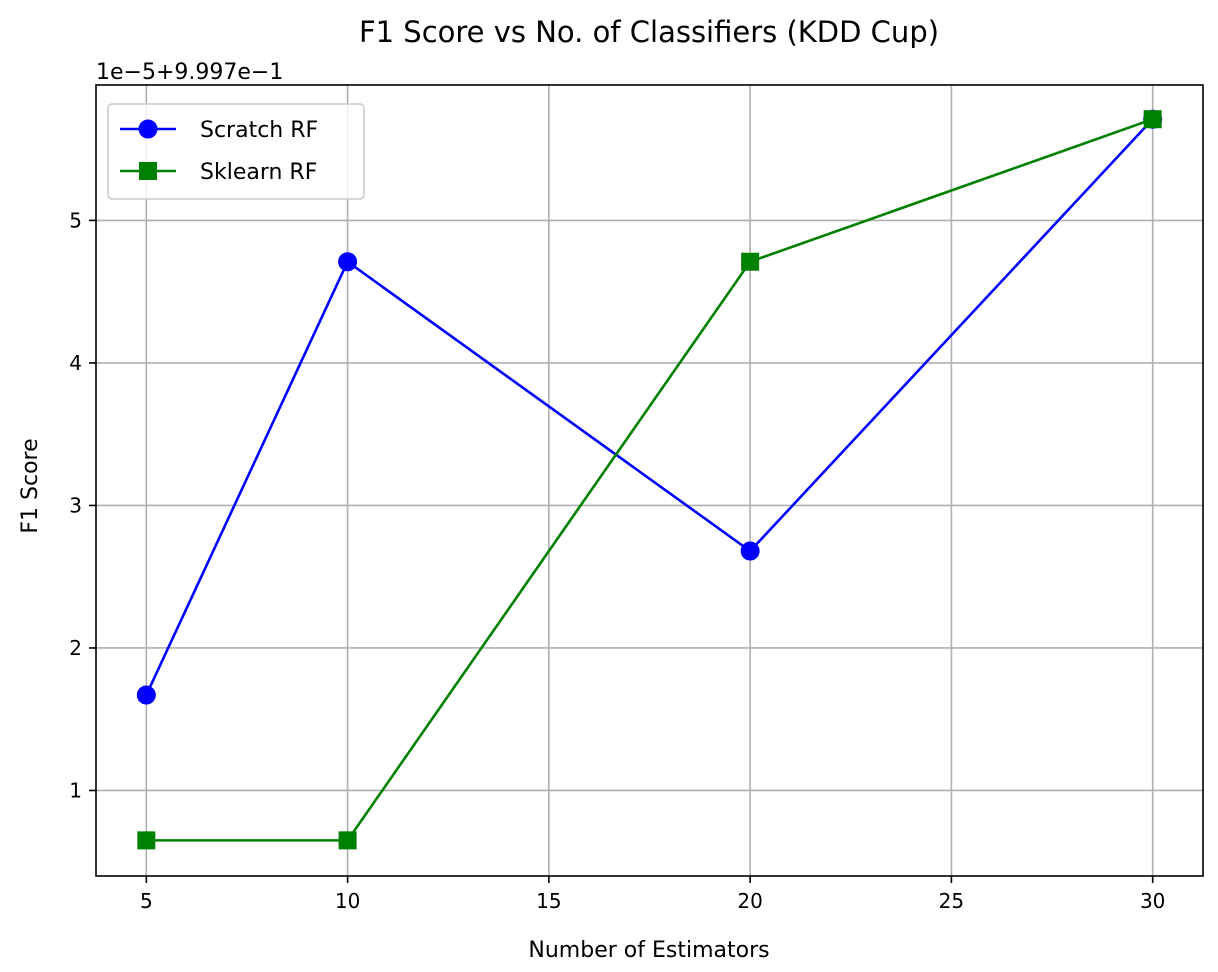 This screenshot has height=972, width=1218. I want to click on legend-entry: Sklearn RF, so click(218, 172).